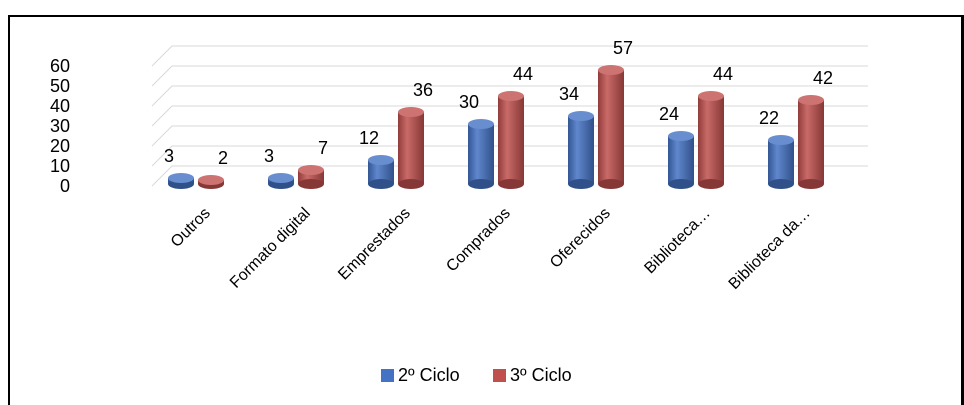 This screenshot has width=964, height=405. Describe the element at coordinates (478, 240) in the screenshot. I see `category-label: Comprados` at that location.